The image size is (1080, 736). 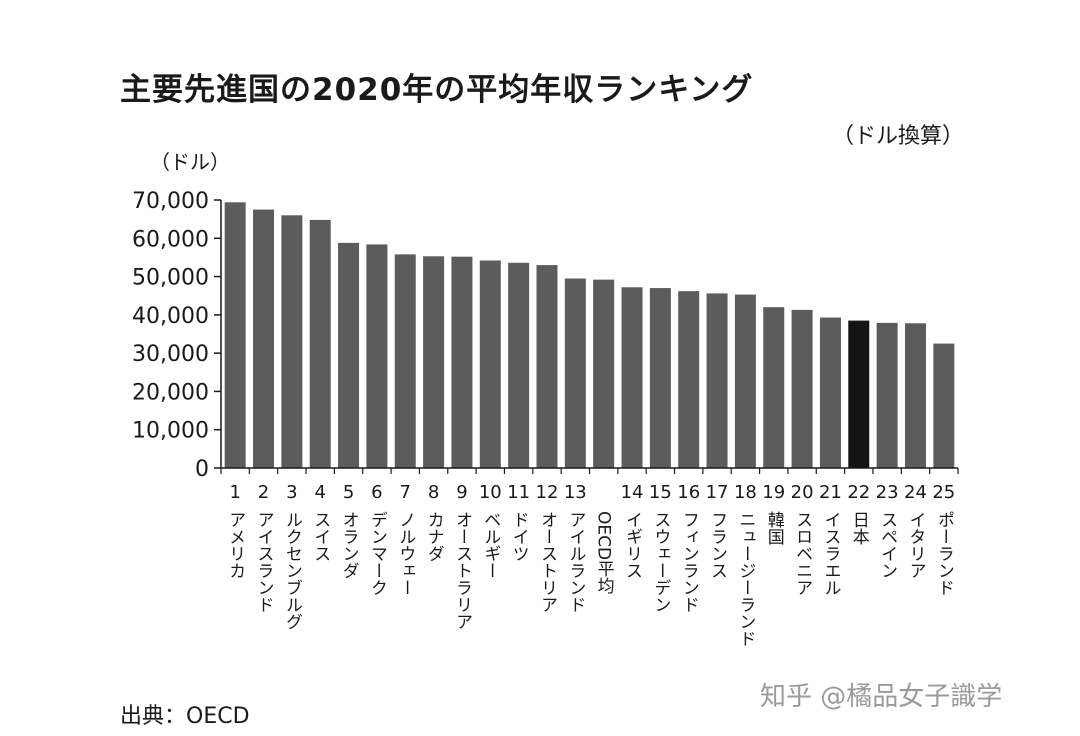 What do you see at coordinates (632, 492) in the screenshot?
I see `x-rank-label: 14` at bounding box center [632, 492].